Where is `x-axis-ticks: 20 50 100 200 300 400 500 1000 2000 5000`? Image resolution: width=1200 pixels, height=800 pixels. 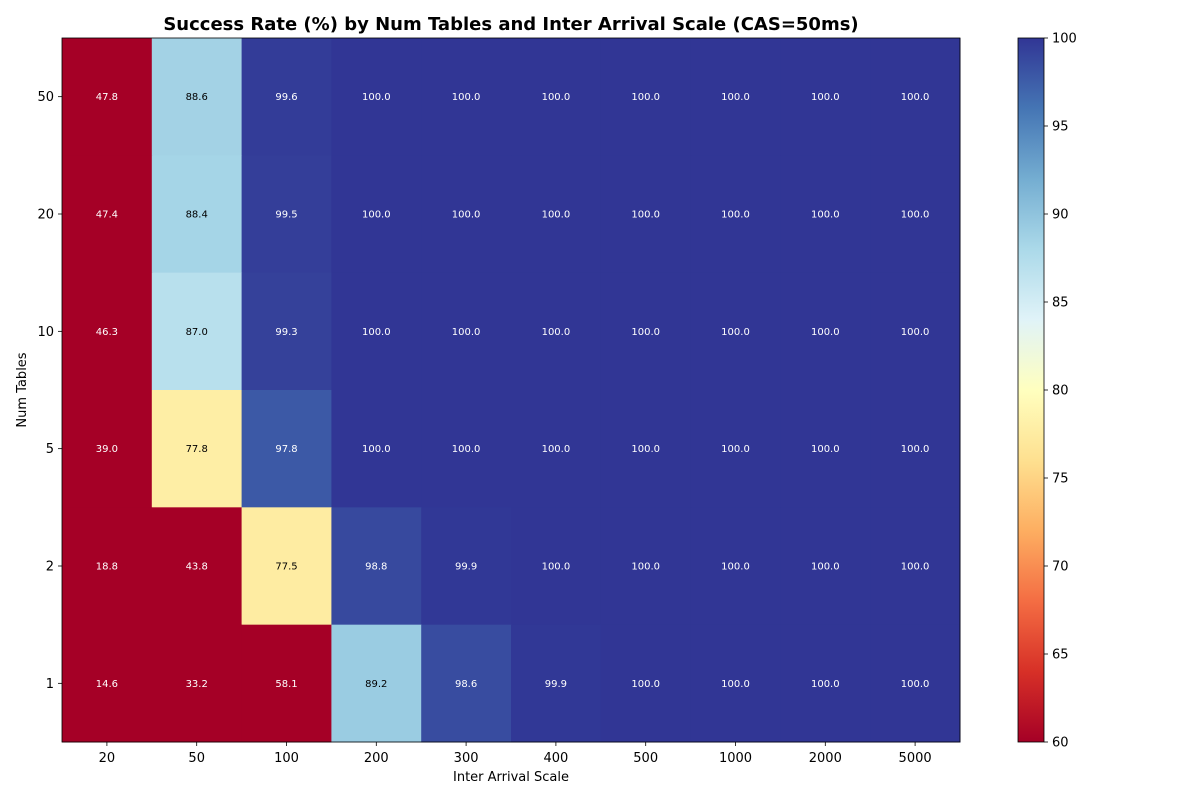
x-axis-ticks: 20 50 100 200 300 400 500 1000 2000 5000 is located at coordinates (515, 754).